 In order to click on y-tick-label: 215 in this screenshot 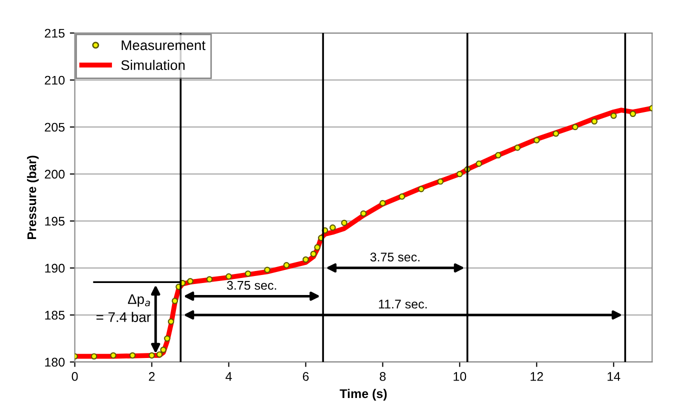, I will do `click(54, 33)`.